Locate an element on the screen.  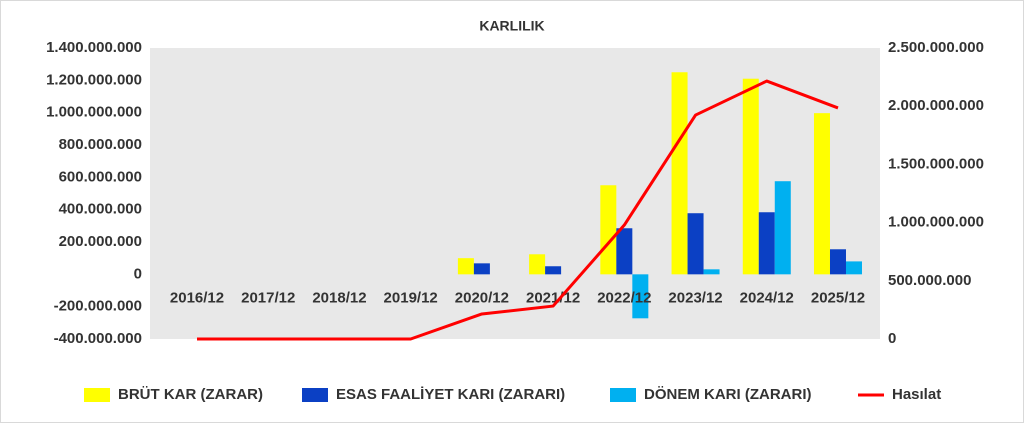
y-tick-label: 2.500.000.000 is located at coordinates (936, 47).